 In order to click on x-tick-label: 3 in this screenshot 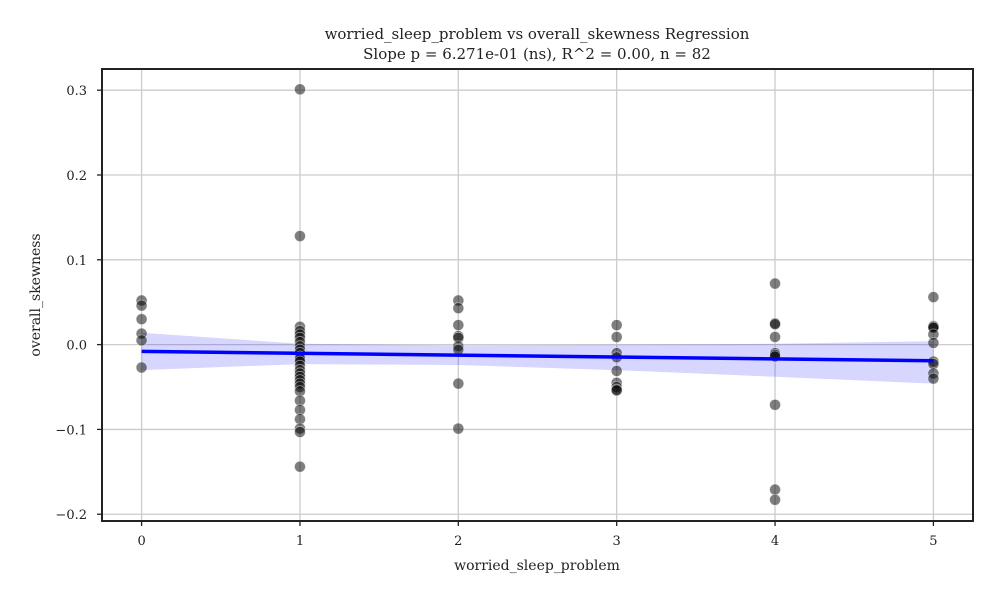, I will do `click(617, 541)`.